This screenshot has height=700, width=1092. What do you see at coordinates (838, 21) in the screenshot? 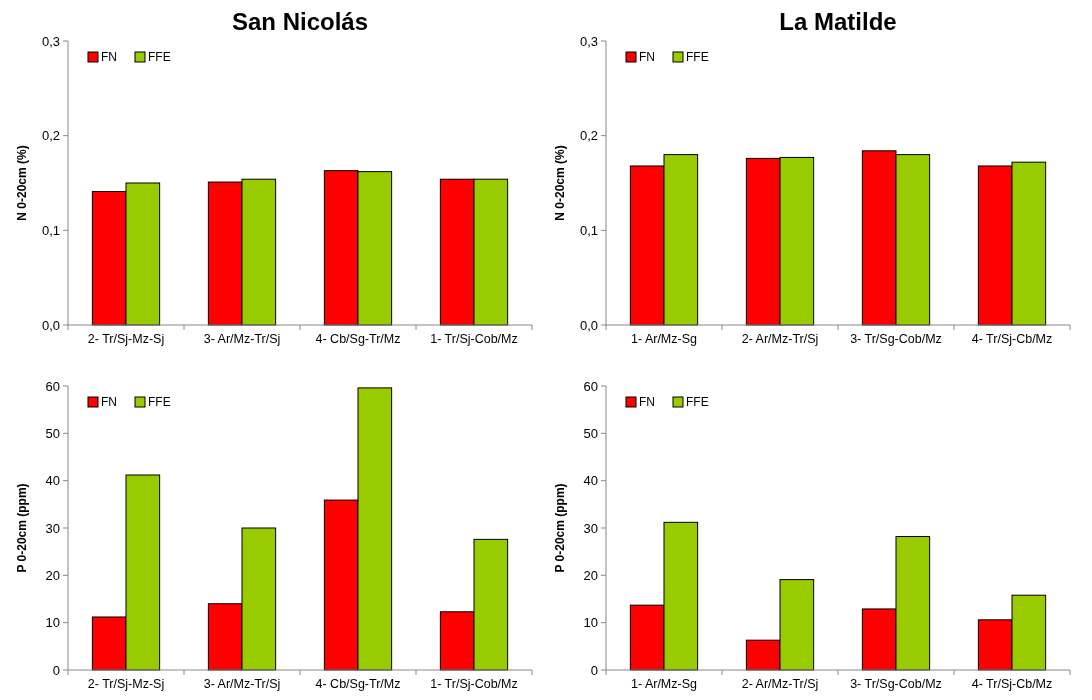
I see `chart-title: La Matilde` at bounding box center [838, 21].